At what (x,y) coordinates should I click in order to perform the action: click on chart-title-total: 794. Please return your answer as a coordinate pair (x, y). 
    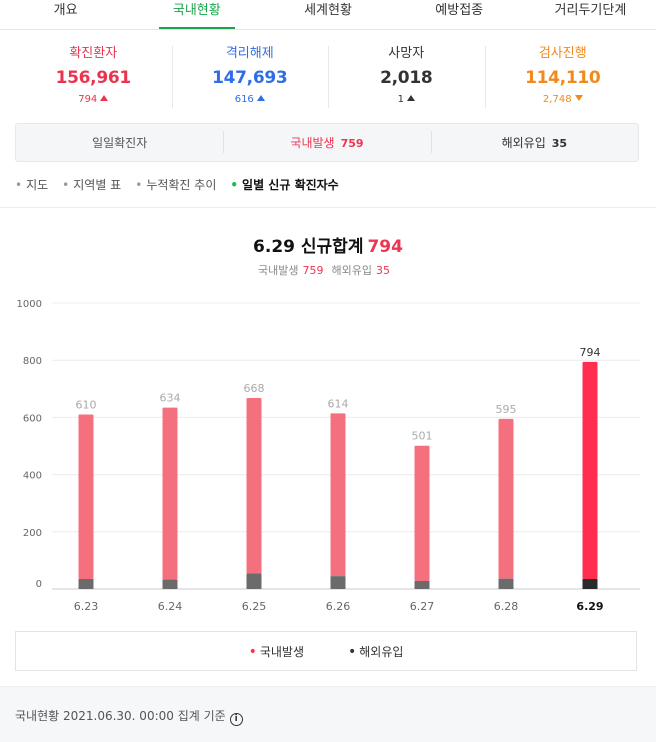
    Looking at the image, I should click on (385, 247).